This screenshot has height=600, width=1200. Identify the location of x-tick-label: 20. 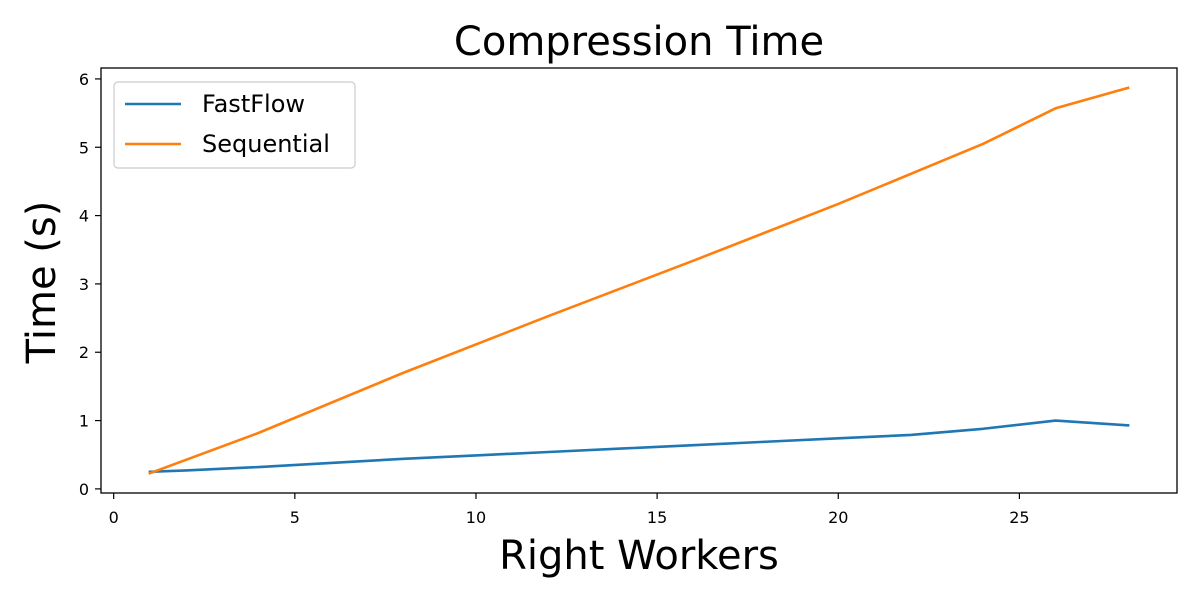
(838, 517).